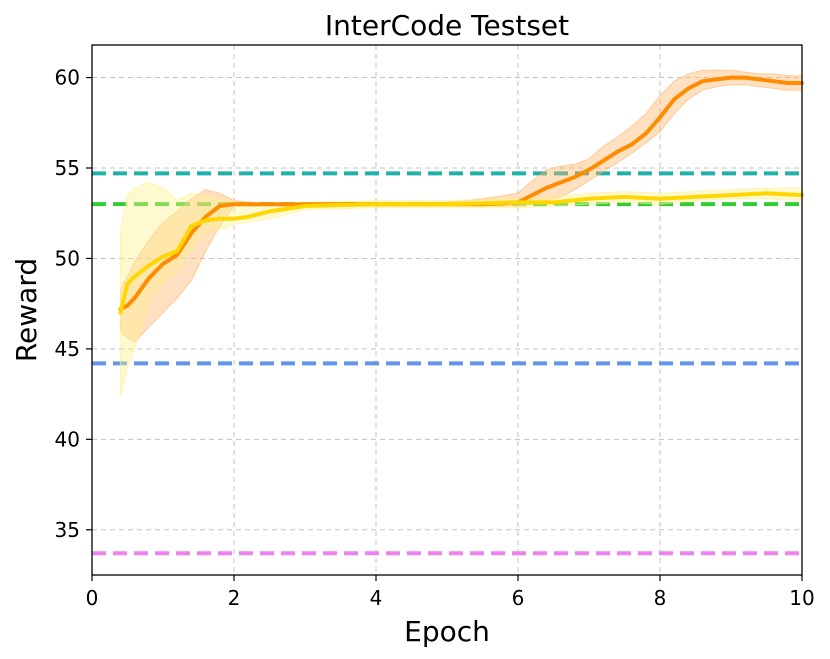  Describe the element at coordinates (67, 258) in the screenshot. I see `y-tick-label: 50` at that location.